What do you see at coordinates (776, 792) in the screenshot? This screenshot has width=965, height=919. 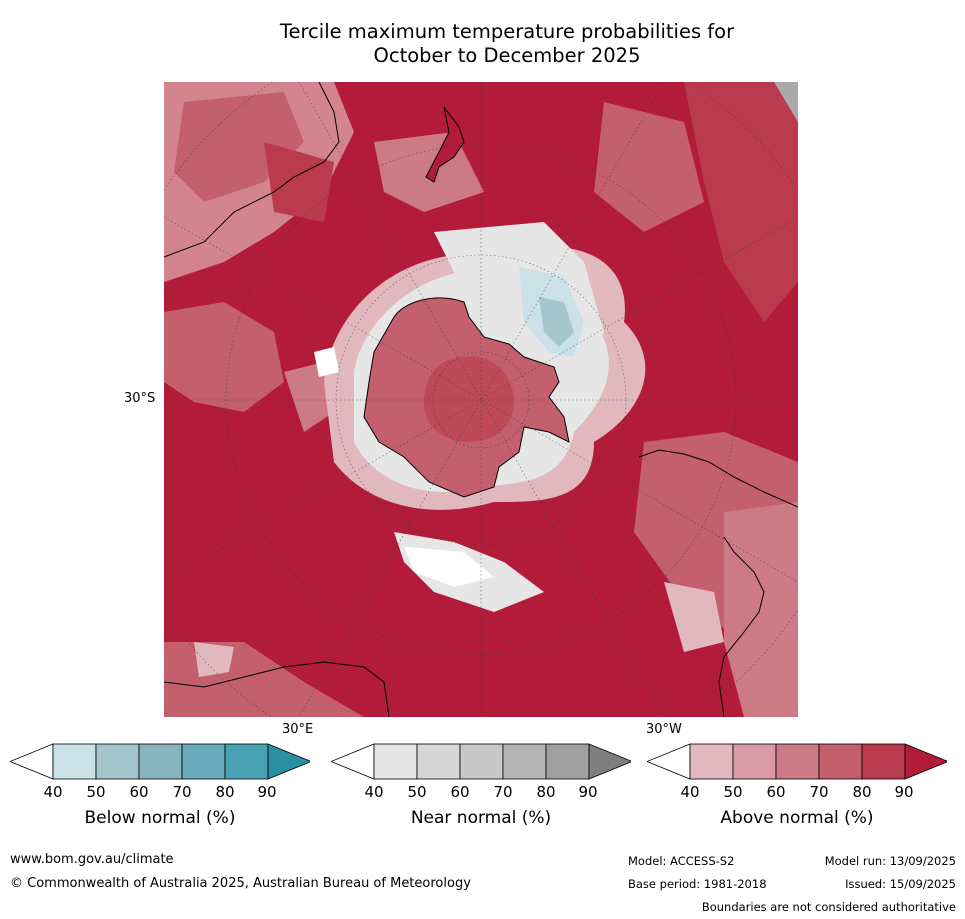 I see `above-tick-60: 60` at bounding box center [776, 792].